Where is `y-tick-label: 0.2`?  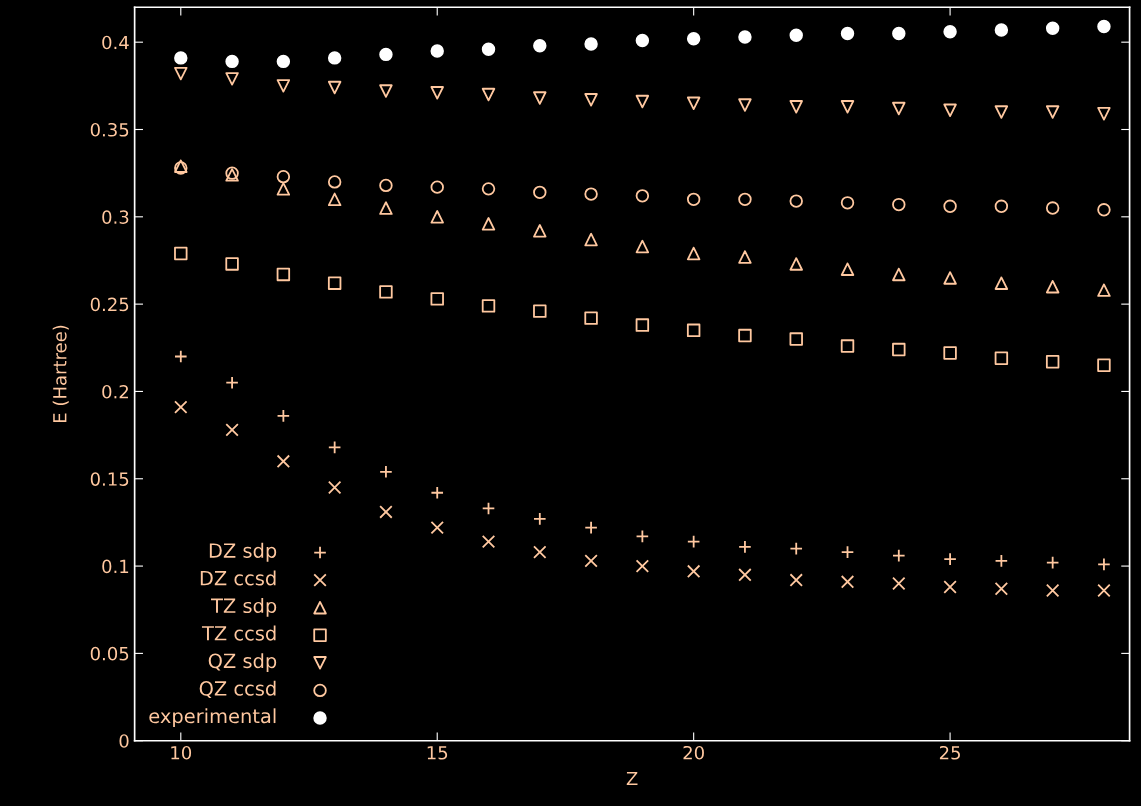 y-tick-label: 0.2 is located at coordinates (115, 391).